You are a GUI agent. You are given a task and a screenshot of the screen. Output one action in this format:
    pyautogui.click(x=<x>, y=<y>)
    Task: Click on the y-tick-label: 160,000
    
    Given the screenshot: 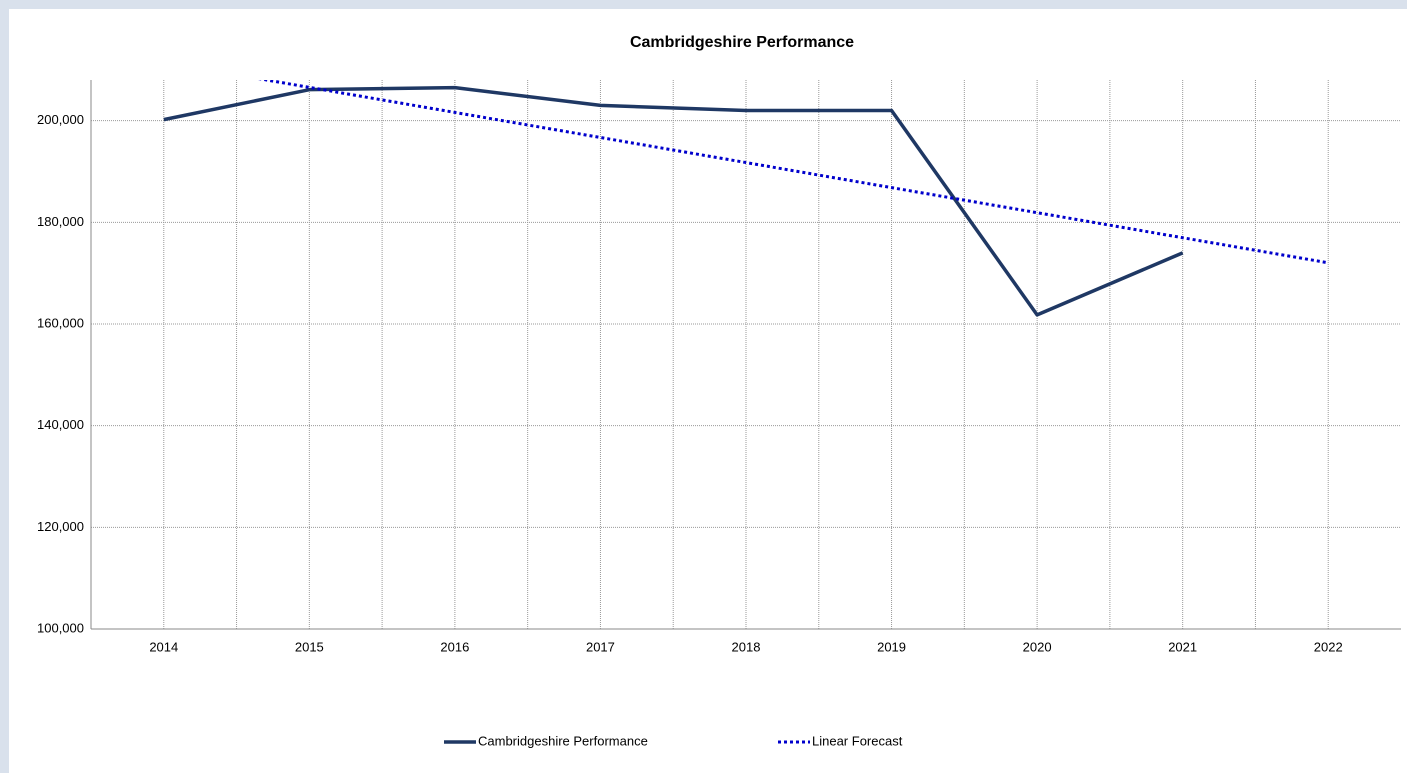 What is the action you would take?
    pyautogui.click(x=60, y=322)
    